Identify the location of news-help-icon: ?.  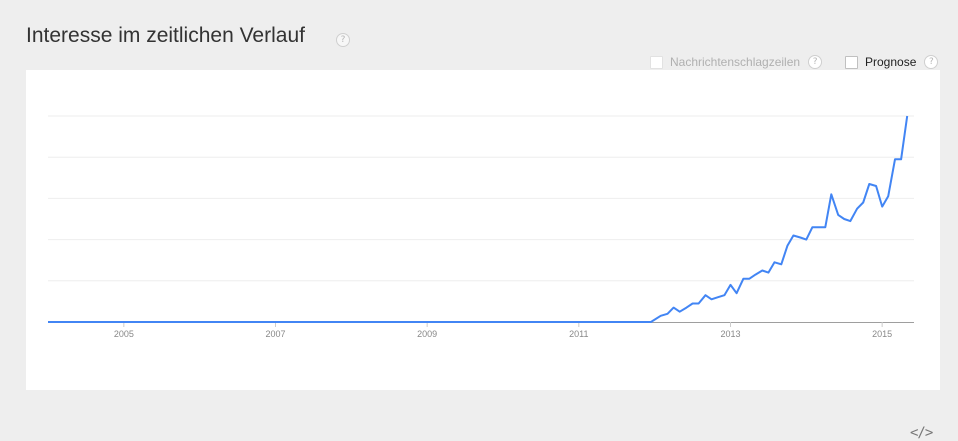
(815, 62).